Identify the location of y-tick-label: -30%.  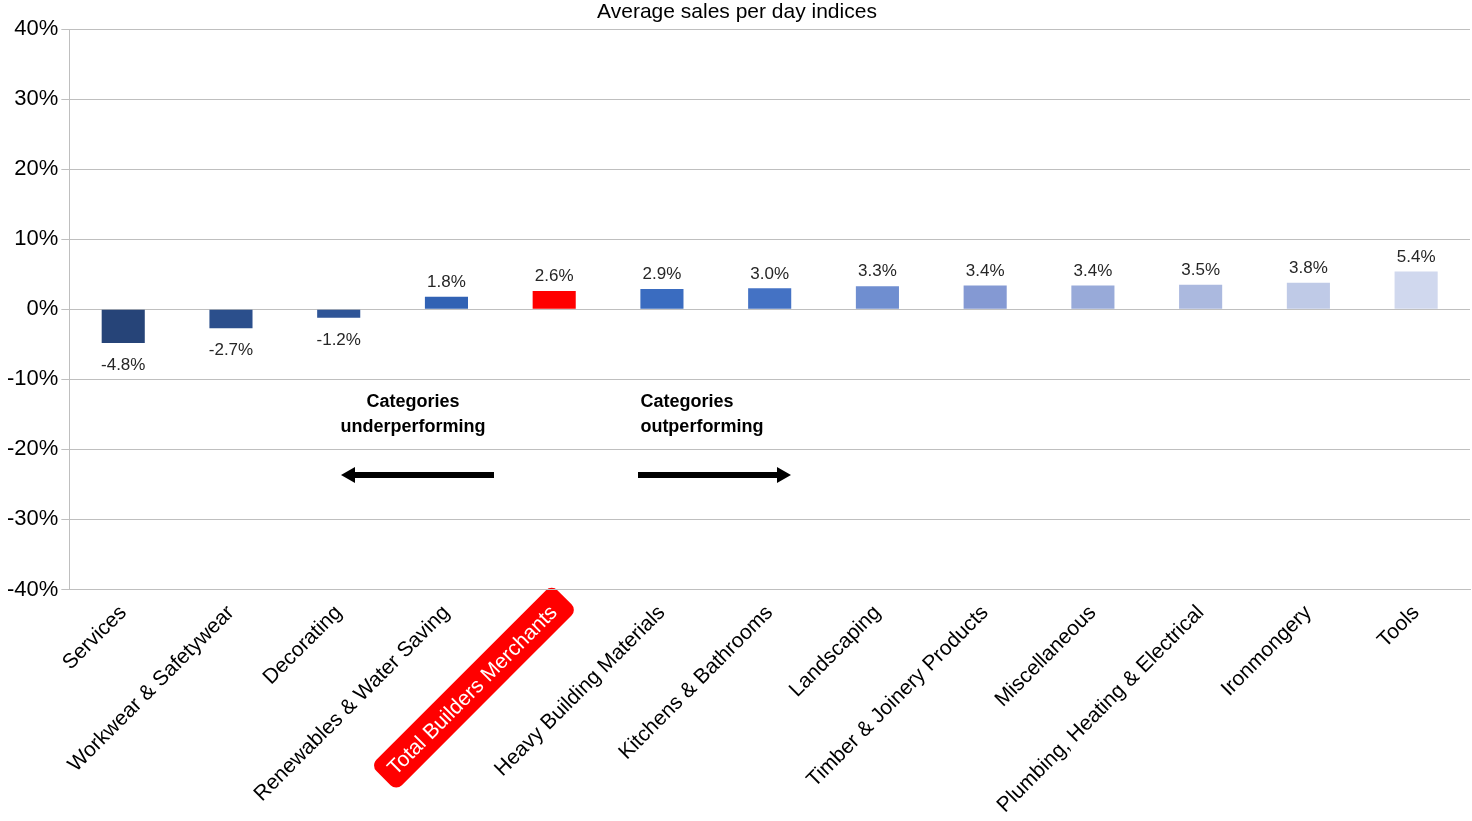
(33, 518).